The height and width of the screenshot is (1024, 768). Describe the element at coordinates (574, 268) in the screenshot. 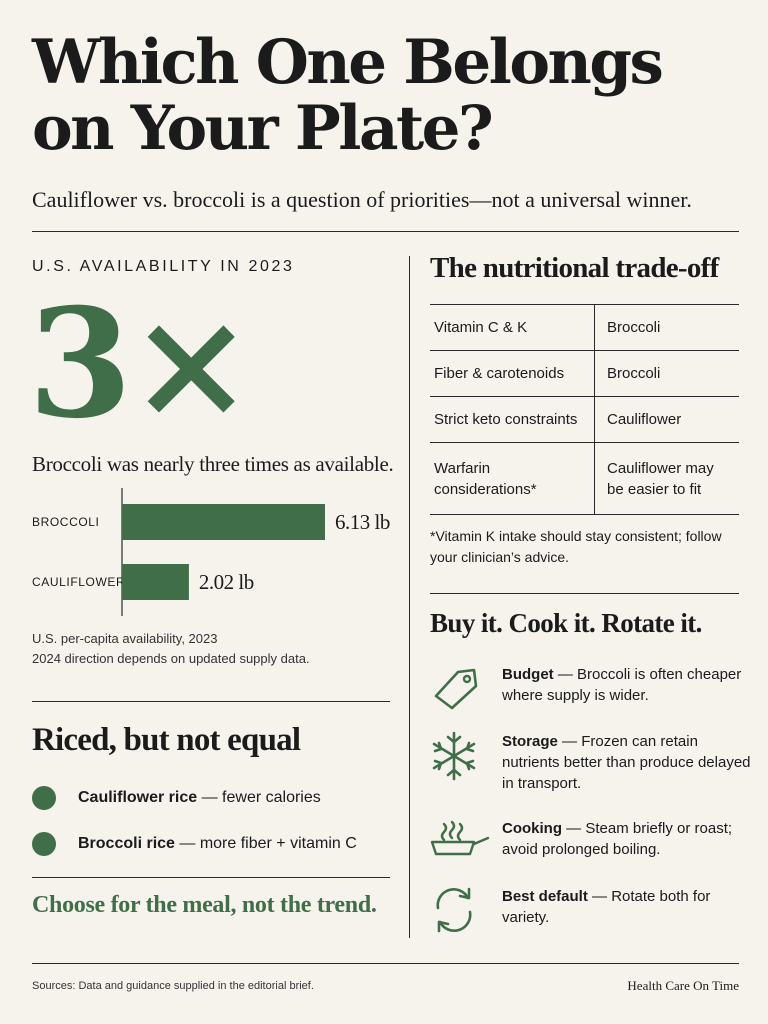

I see `tradeoff-title: The nutritional trade-off` at that location.